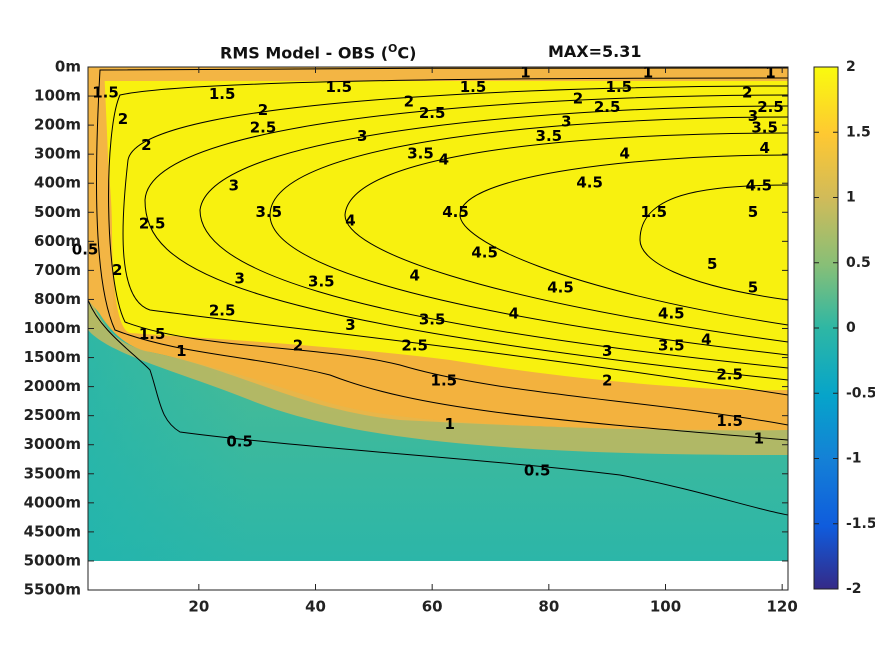  What do you see at coordinates (57, 125) in the screenshot?
I see `y-tick-label: 200m` at bounding box center [57, 125].